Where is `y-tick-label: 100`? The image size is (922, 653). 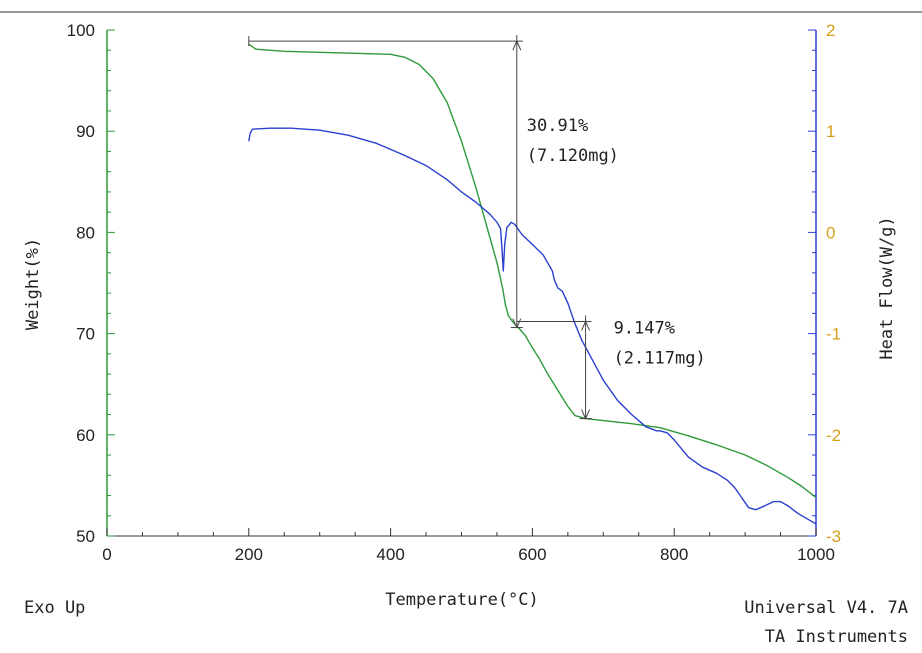
y-tick-label: 100 is located at coordinates (81, 30).